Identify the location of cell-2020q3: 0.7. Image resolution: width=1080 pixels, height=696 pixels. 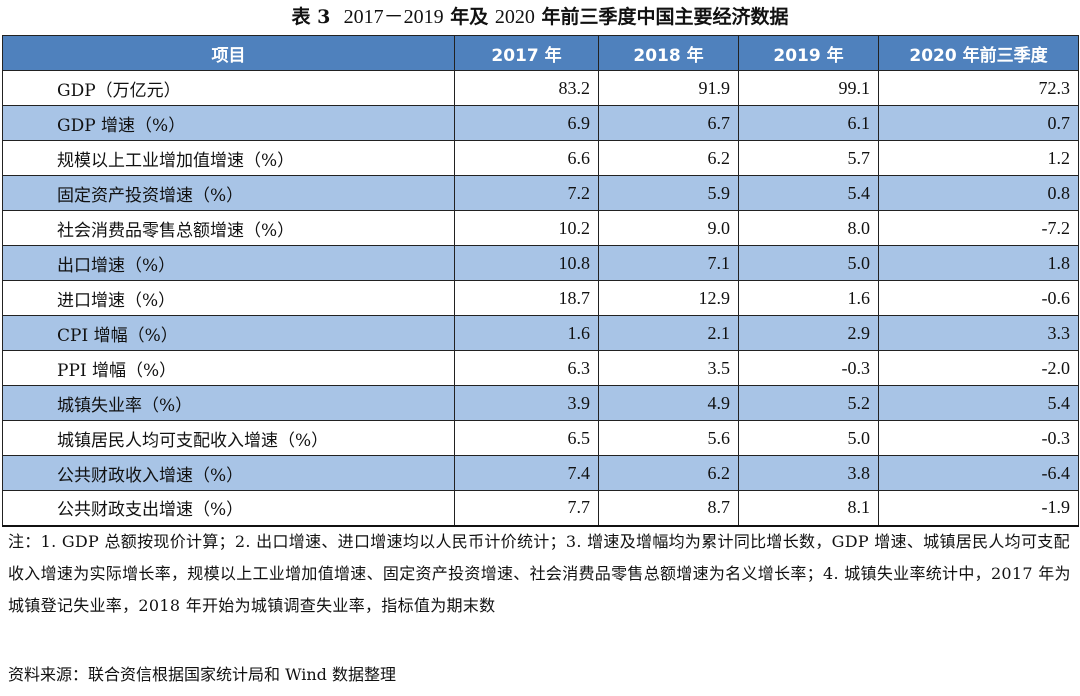
(978, 123).